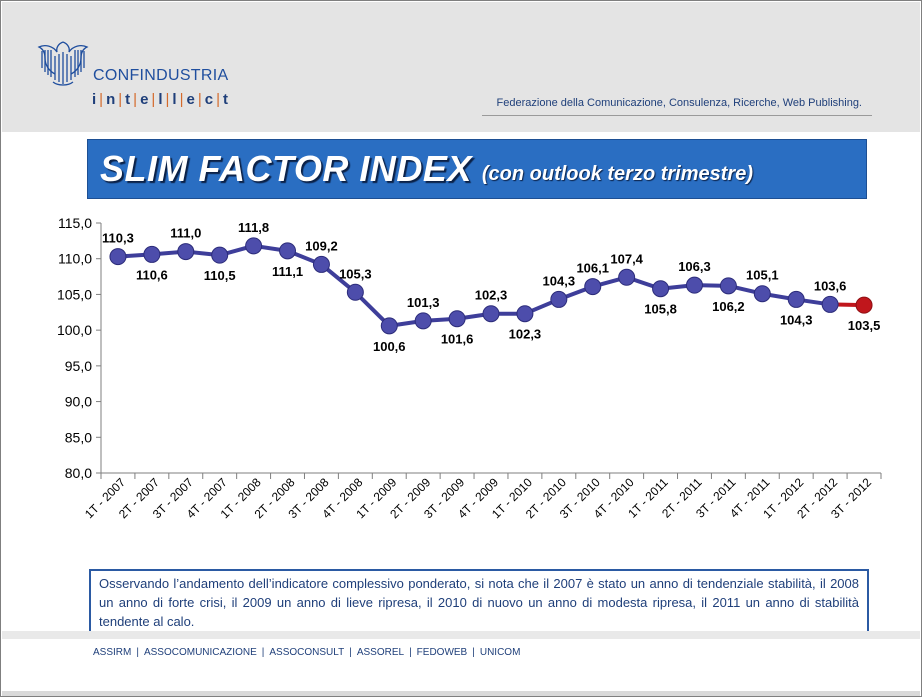 The height and width of the screenshot is (697, 922). What do you see at coordinates (423, 302) in the screenshot?
I see `data-label: 101,3` at bounding box center [423, 302].